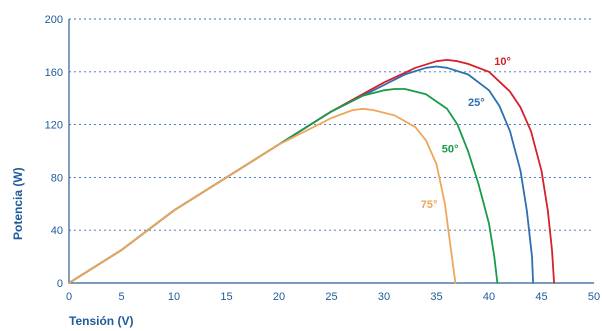 The width and height of the screenshot is (602, 331). Describe the element at coordinates (54, 73) in the screenshot. I see `y-tick-label: 160` at that location.